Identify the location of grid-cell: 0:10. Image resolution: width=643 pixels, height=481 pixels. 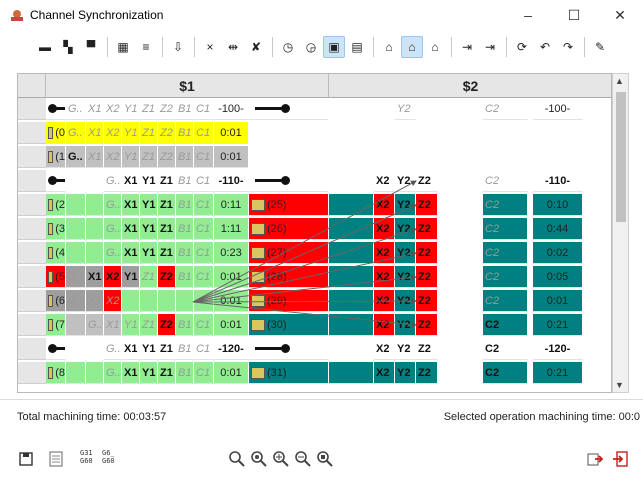
(558, 205).